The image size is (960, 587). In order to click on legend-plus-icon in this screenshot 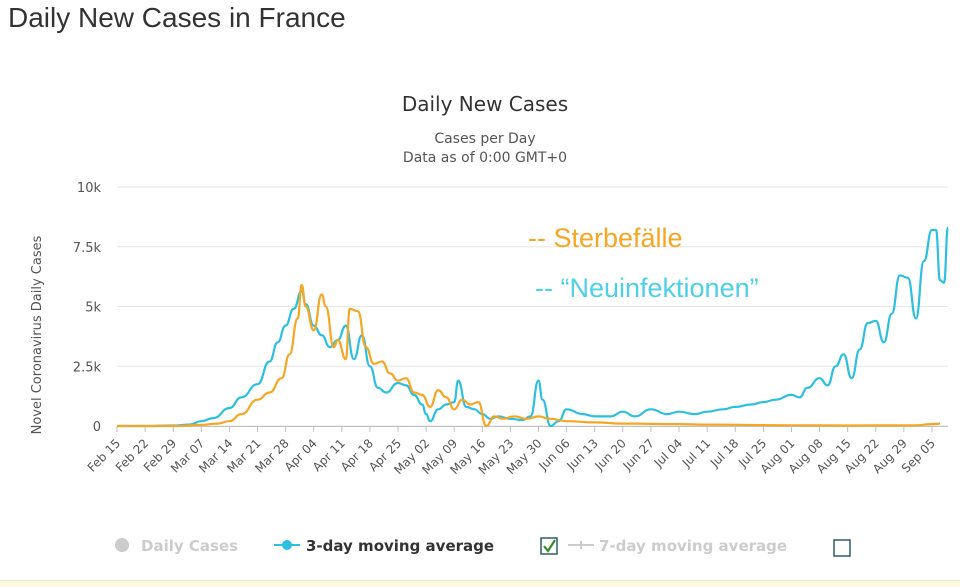, I will do `click(581, 545)`.